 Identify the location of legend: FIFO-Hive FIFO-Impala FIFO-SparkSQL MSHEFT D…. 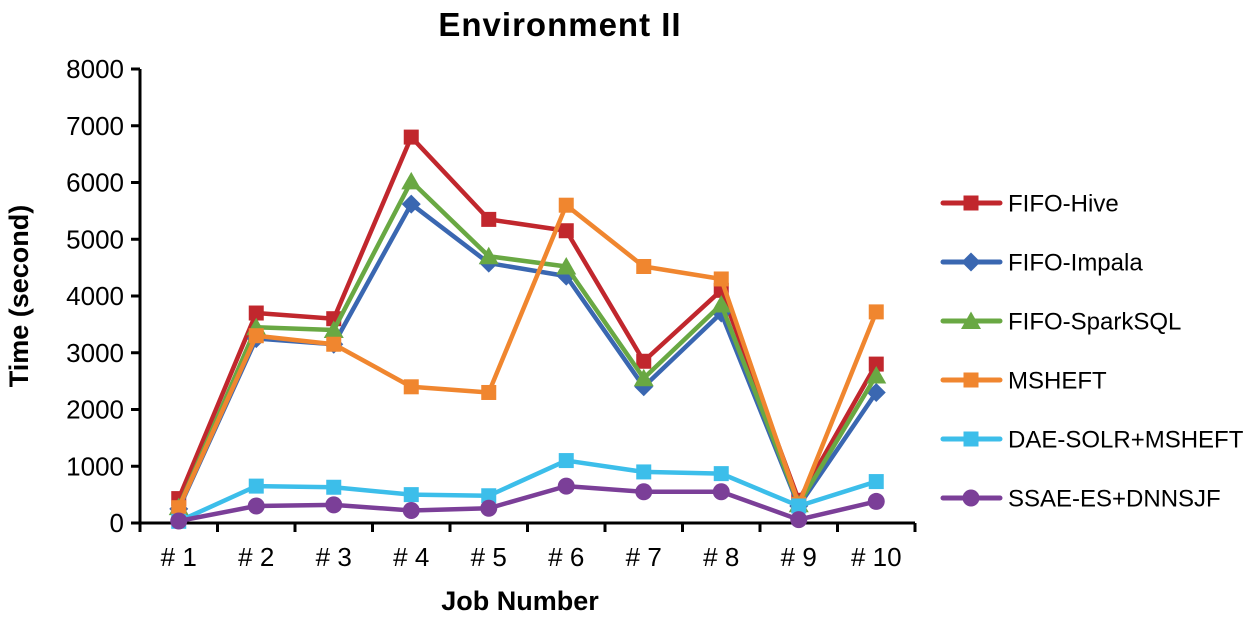
(1092, 352).